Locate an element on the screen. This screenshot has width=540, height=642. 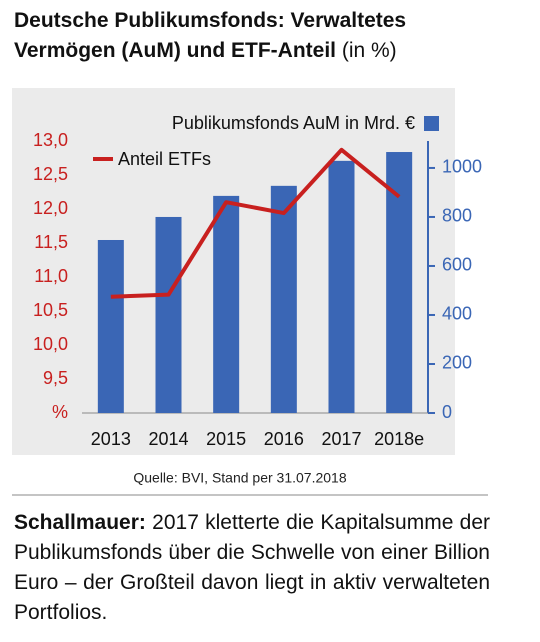
x-tick-label: 2016 is located at coordinates (284, 439).